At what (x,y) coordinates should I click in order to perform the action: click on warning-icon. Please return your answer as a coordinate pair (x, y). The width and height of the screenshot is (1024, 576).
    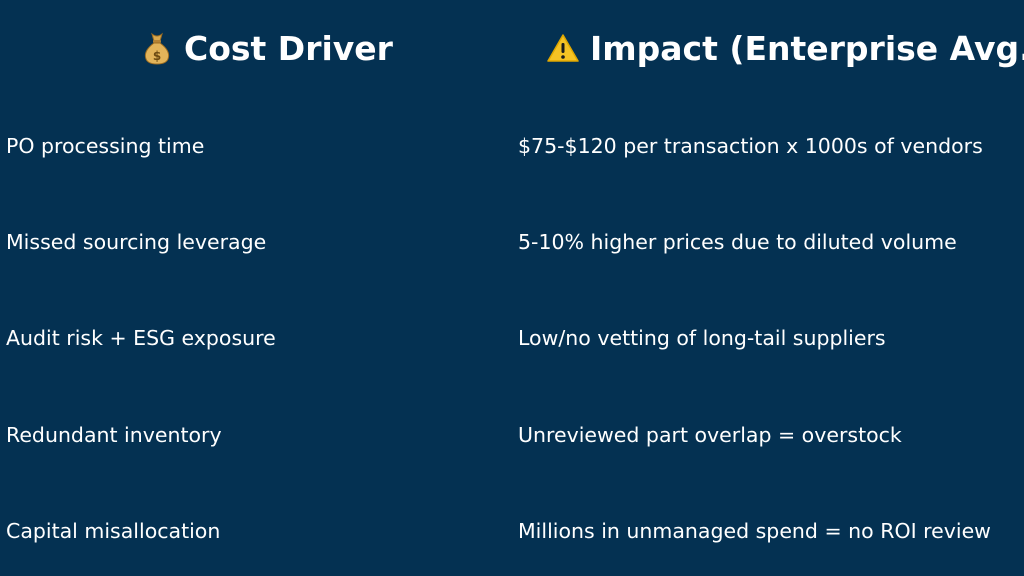
    Looking at the image, I should click on (563, 48).